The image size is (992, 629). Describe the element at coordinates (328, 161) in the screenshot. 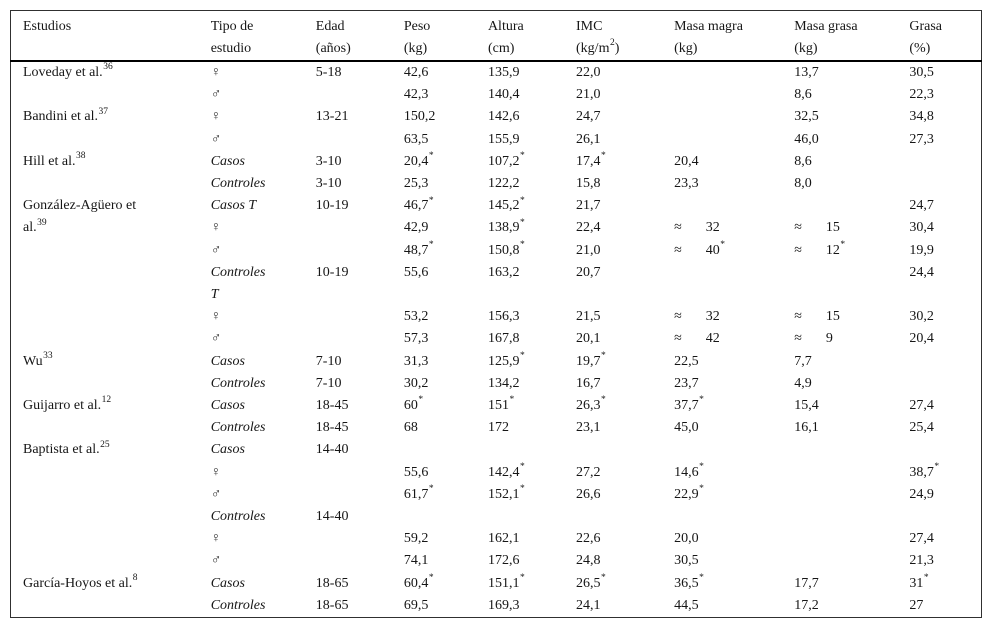

I see `text-run: 3-10` at that location.